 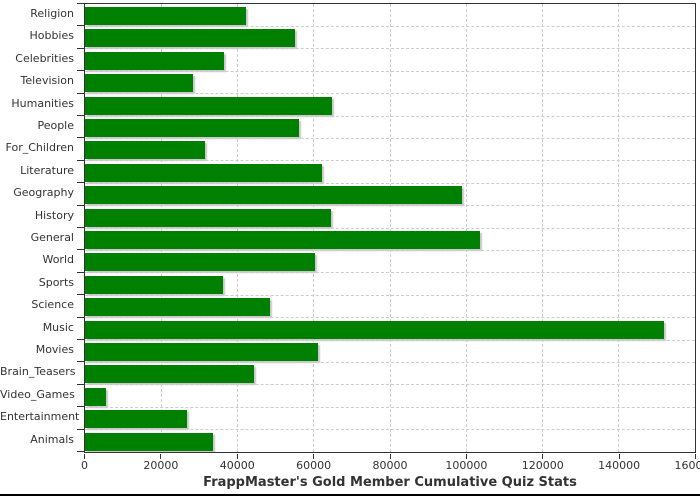 I want to click on value-axis-tick-label: 0, so click(x=84, y=465).